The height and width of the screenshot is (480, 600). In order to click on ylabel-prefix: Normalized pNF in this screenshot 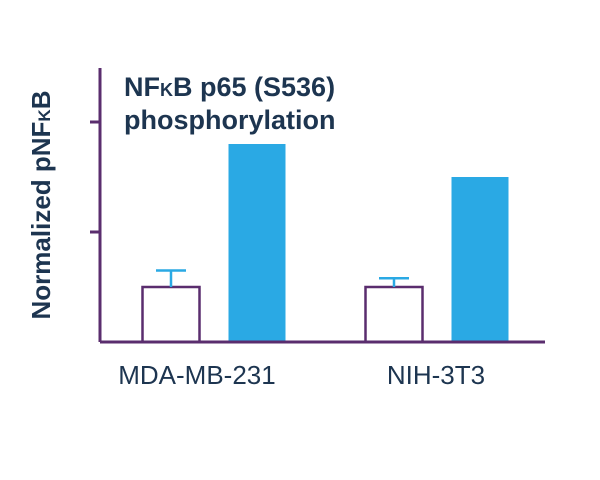, I will do `click(41, 221)`.